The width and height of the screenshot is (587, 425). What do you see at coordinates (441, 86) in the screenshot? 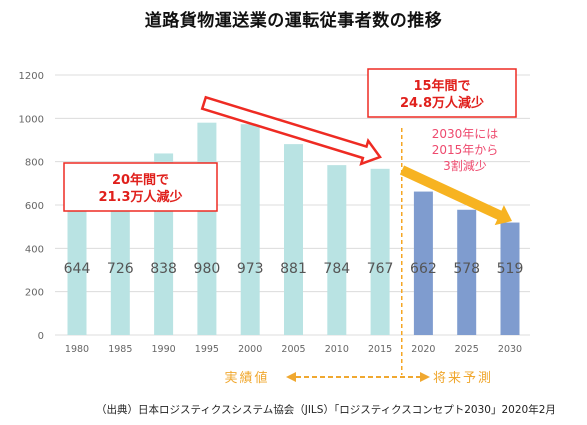
I see `callout-right-text: 15年間で` at bounding box center [441, 86].